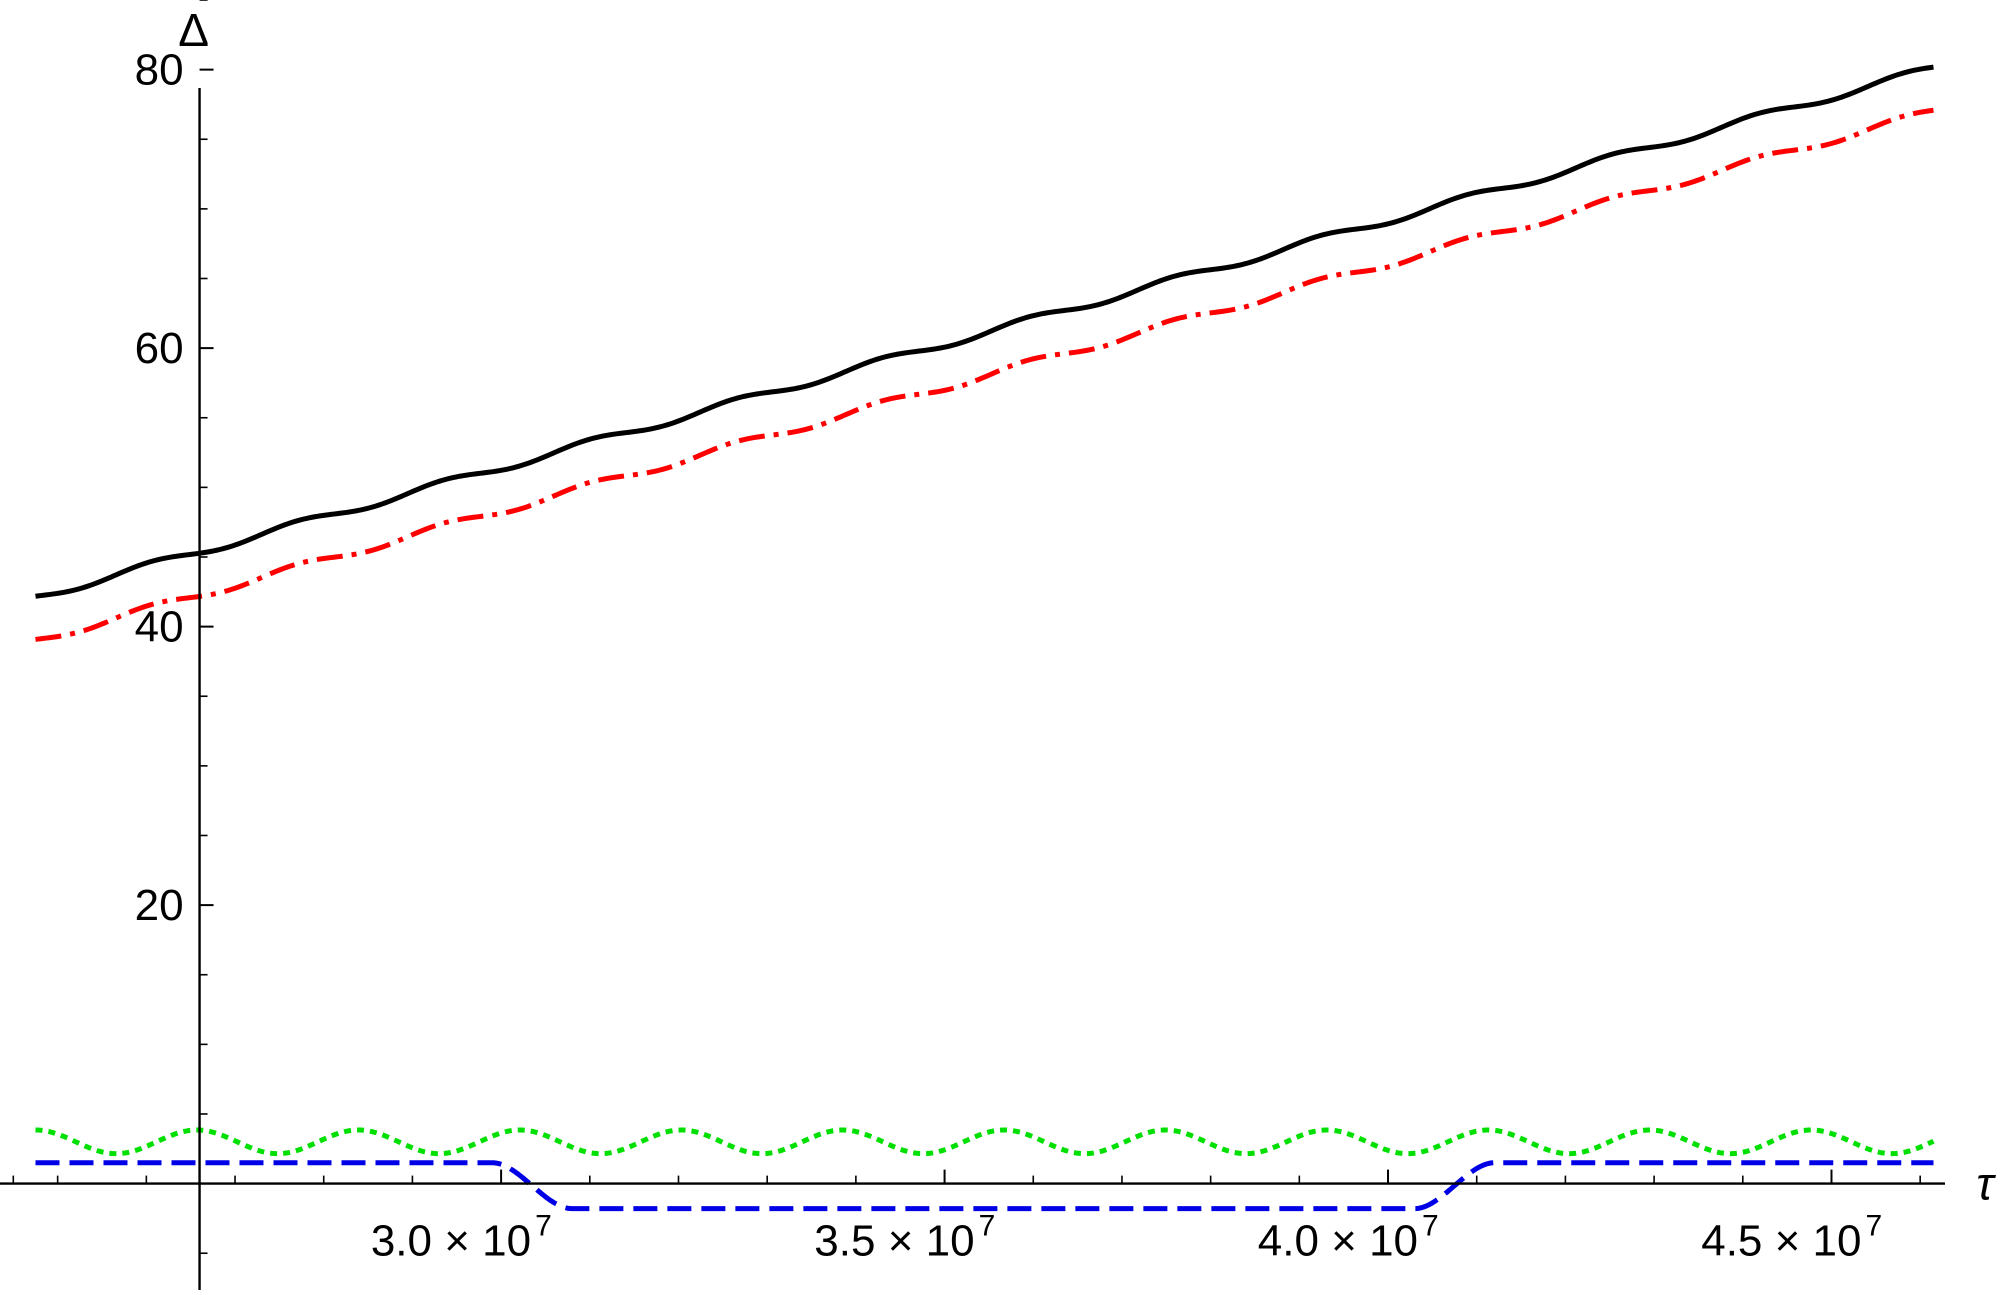 The image size is (2000, 1295). I want to click on x-axis-label: τ, so click(1986, 1184).